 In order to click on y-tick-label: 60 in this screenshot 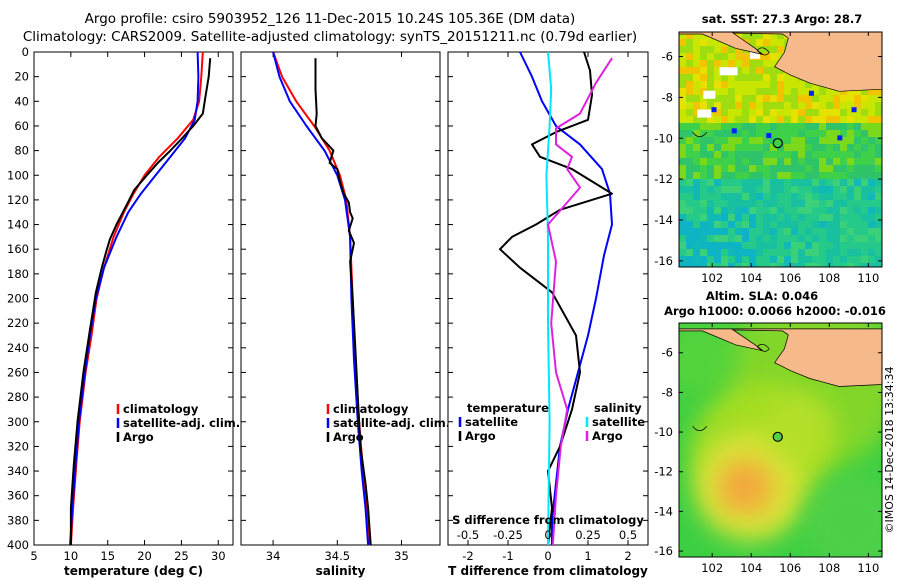, I will do `click(21, 126)`.